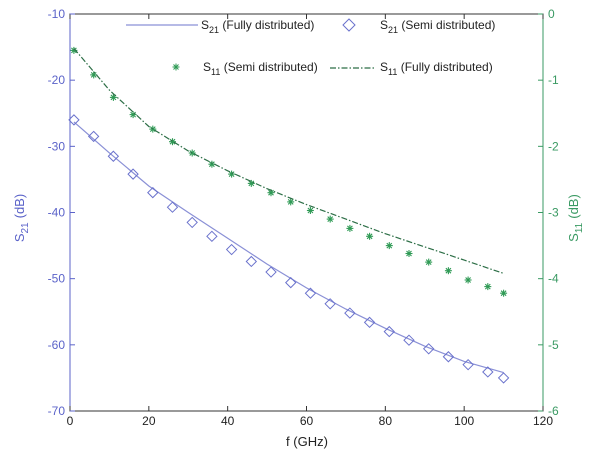 Image resolution: width=590 pixels, height=452 pixels. What do you see at coordinates (19, 206) in the screenshot?
I see `y-left-label-unit: (dB)` at bounding box center [19, 206].